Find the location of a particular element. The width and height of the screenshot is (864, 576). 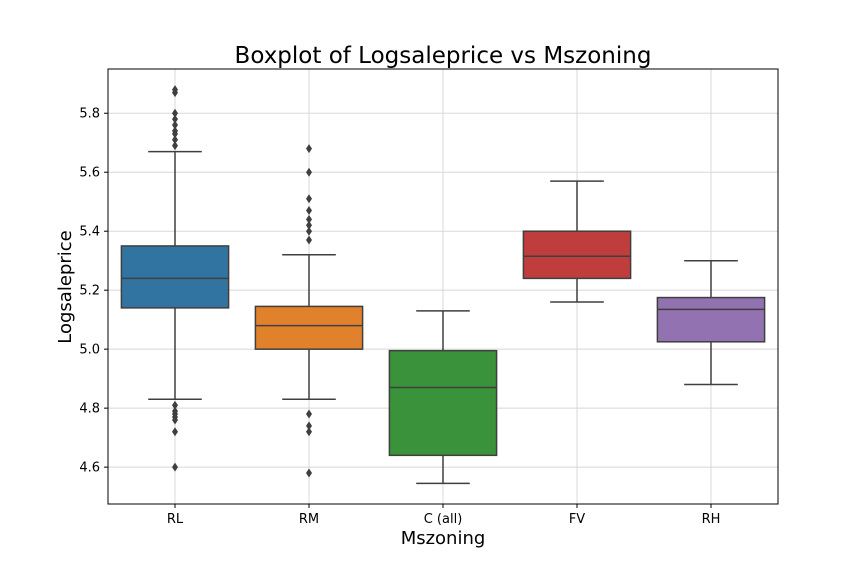

y-axis-label: Logsaleprice is located at coordinates (65, 286).